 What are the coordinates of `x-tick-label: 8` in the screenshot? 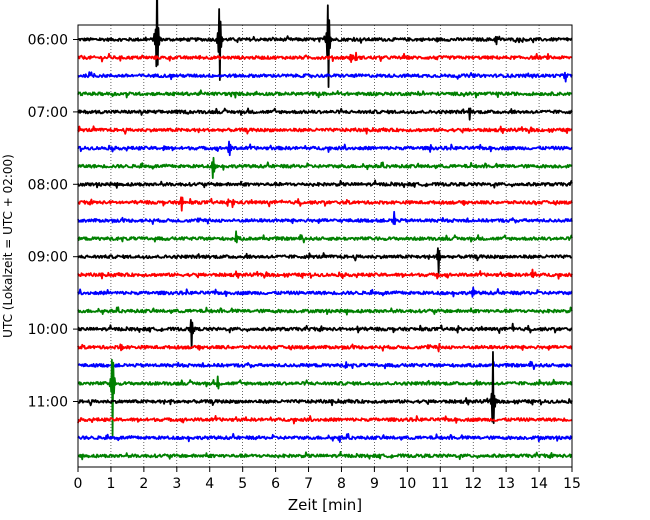 It's located at (341, 484).